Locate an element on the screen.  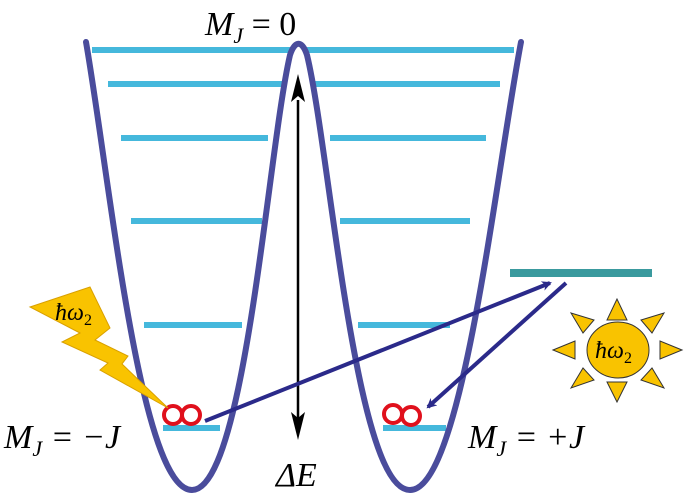
label-mj-zero: MJ = 0 is located at coordinates (250, 27).